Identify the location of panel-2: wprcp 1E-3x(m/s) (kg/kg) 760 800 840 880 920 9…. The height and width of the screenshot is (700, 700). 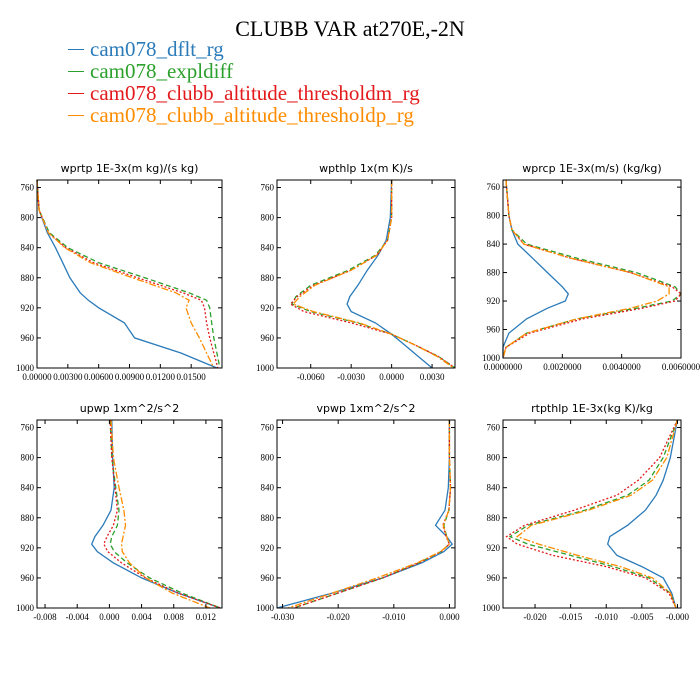
(591, 267).